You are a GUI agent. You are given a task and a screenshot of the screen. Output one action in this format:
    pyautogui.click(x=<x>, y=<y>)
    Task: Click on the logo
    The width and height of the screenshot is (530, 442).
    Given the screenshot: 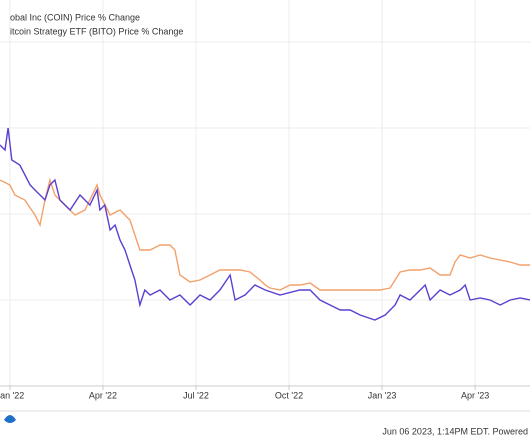 What is the action you would take?
    pyautogui.click(x=10, y=419)
    